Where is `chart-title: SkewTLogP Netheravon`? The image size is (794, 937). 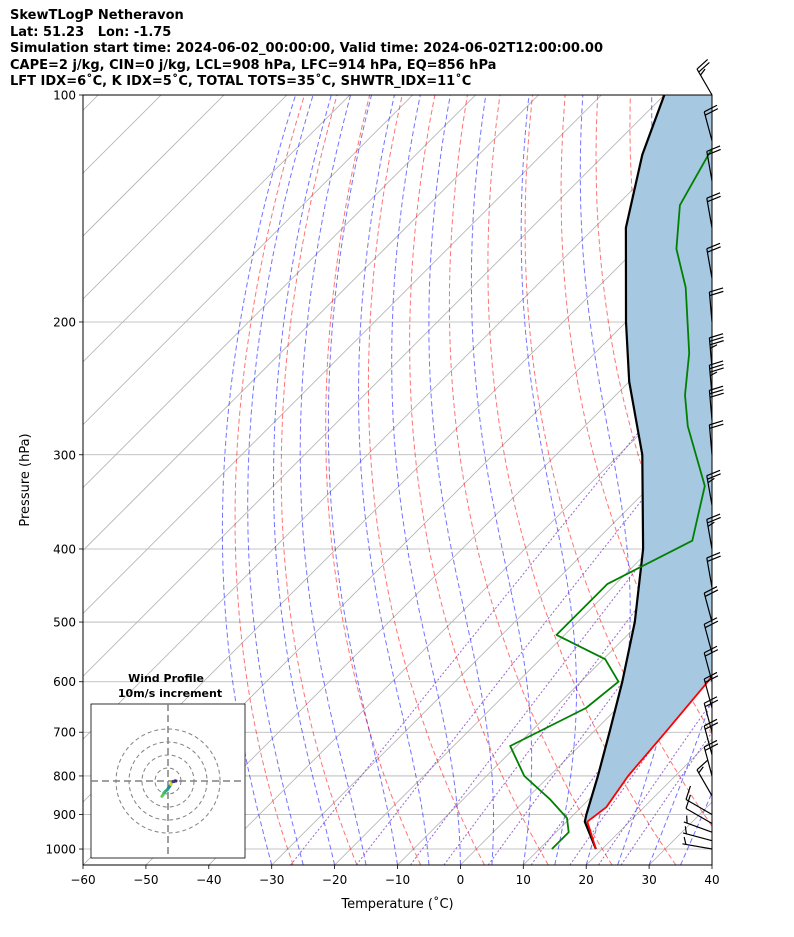 chart-title: SkewTLogP Netheravon is located at coordinates (97, 15).